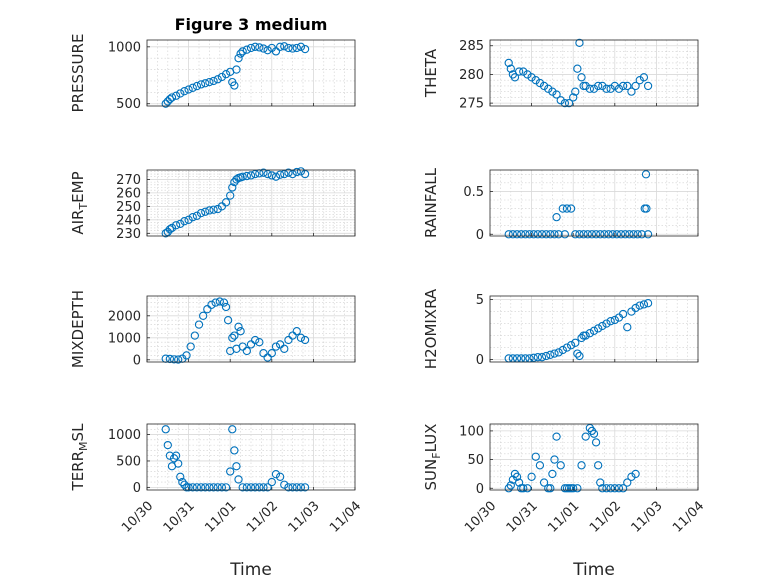 The image size is (778, 583). What do you see at coordinates (137, 517) in the screenshot?
I see `x-tick-label: 10/30` at bounding box center [137, 517].